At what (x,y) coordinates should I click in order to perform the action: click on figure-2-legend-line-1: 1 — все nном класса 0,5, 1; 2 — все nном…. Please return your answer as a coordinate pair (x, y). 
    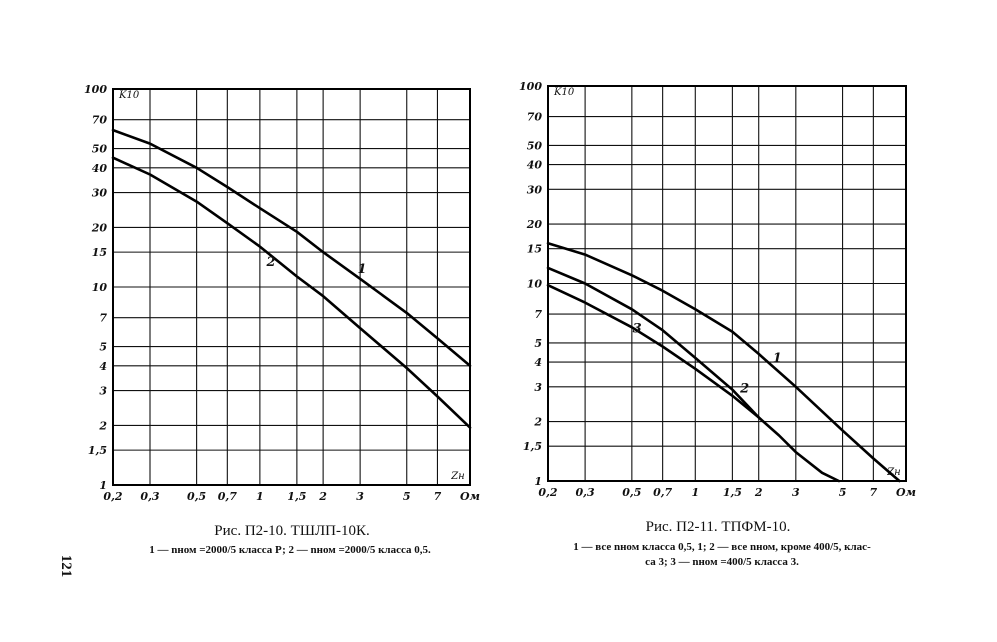
    Looking at the image, I should click on (722, 547).